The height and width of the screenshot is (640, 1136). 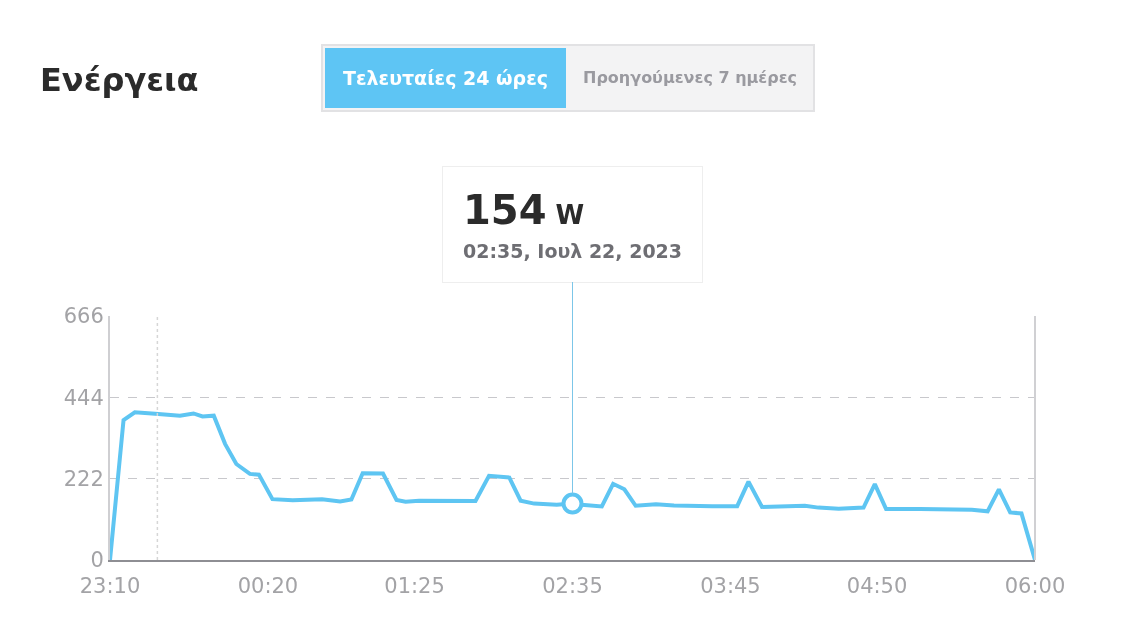 I want to click on text: Προηγούμενες 7 ημέρες, so click(x=690, y=77).